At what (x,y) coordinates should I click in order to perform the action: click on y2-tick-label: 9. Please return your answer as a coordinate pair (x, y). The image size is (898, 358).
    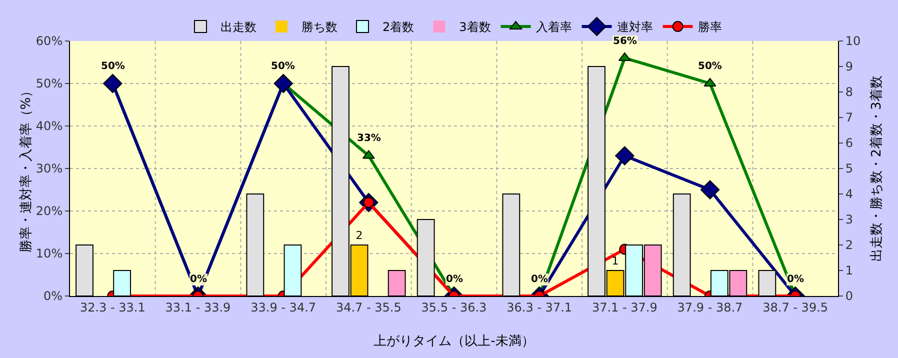
    Looking at the image, I should click on (849, 67).